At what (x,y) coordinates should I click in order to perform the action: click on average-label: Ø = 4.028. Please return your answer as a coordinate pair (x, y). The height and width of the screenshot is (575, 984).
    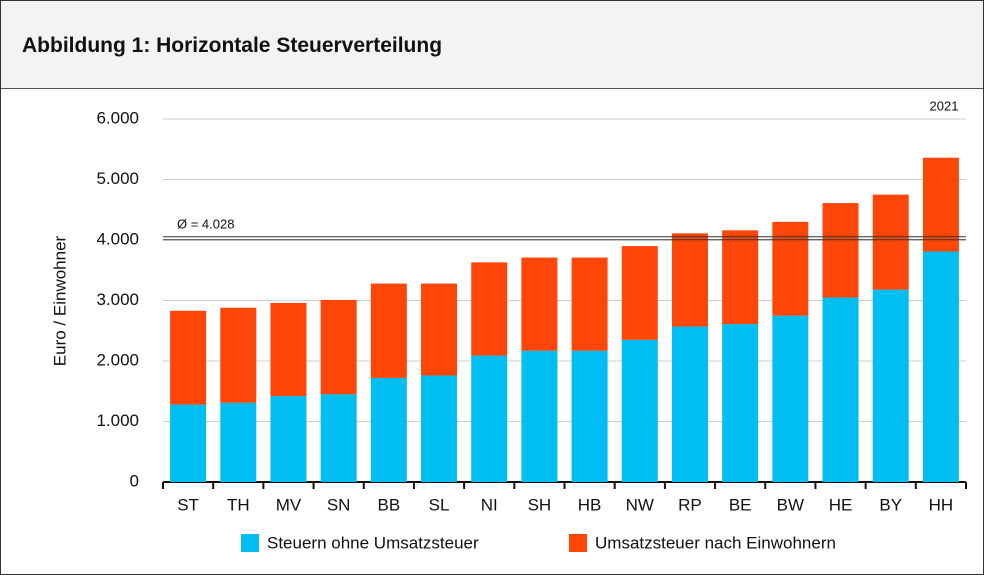
    Looking at the image, I should click on (205, 224).